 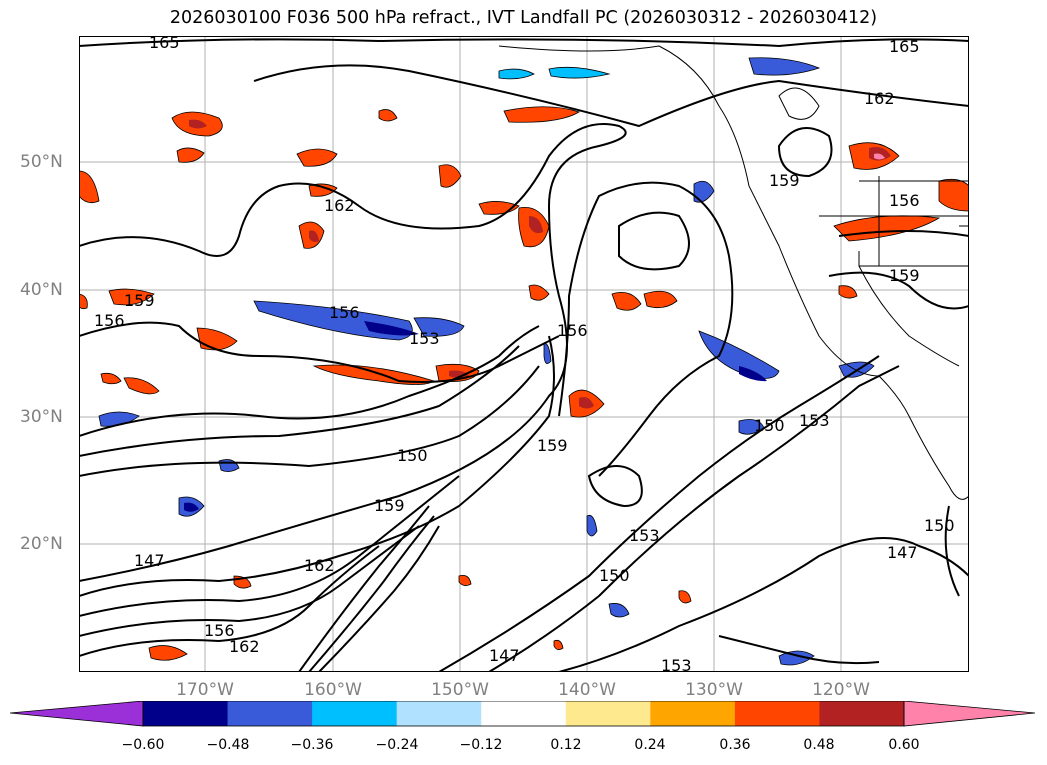 I want to click on colorbar-tick: 0.12, so click(x=566, y=745).